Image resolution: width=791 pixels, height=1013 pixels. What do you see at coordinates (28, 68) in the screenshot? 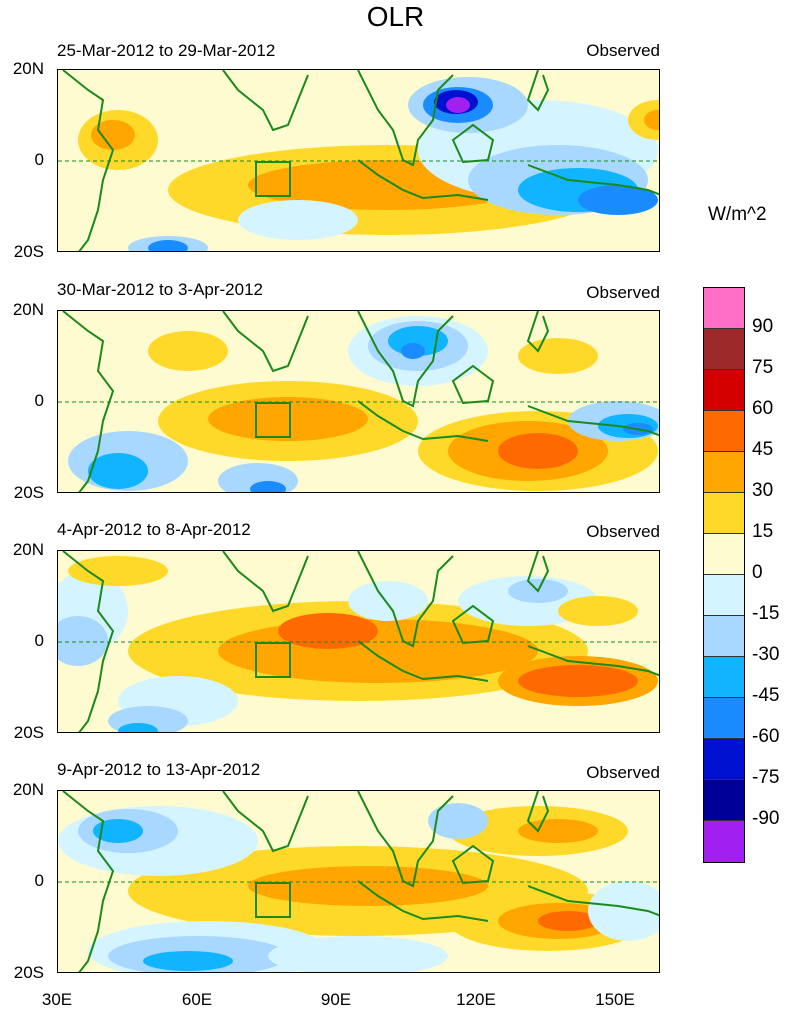
I see `panel-1-lat-20n: 20N` at bounding box center [28, 68].